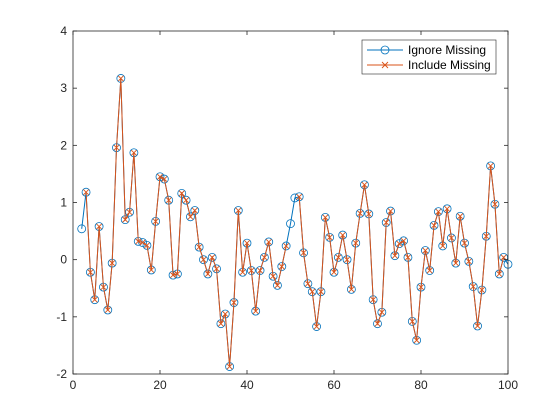 This screenshot has width=560, height=420. I want to click on y-tick-label: 4, so click(63, 31).